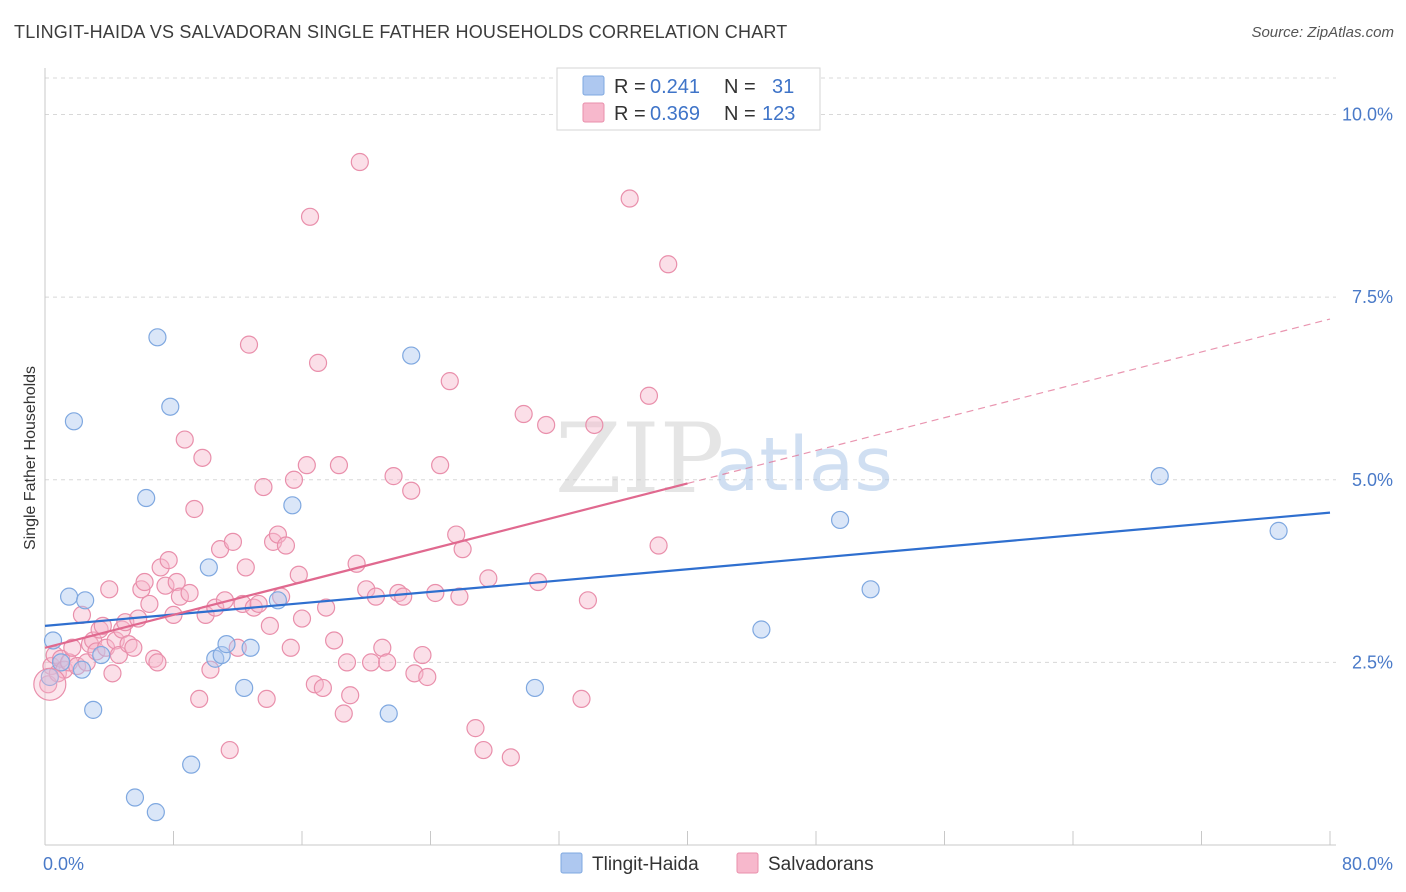 The height and width of the screenshot is (892, 1406). What do you see at coordinates (630, 87) in the screenshot?
I see `stats-legend-r-label-1: R =` at bounding box center [630, 87].